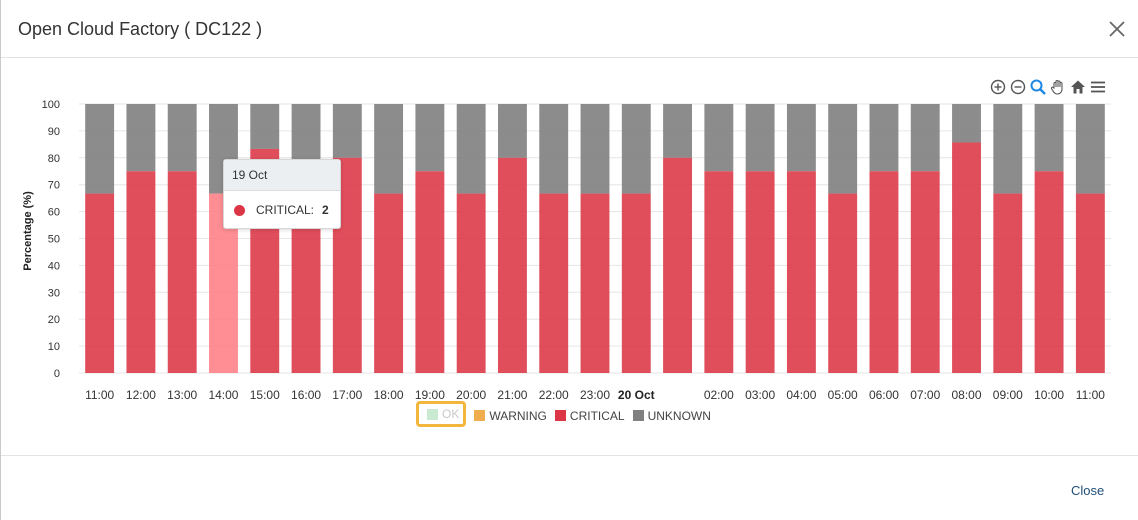 This screenshot has height=520, width=1138. Describe the element at coordinates (57, 374) in the screenshot. I see `y-tick-label: 0` at that location.